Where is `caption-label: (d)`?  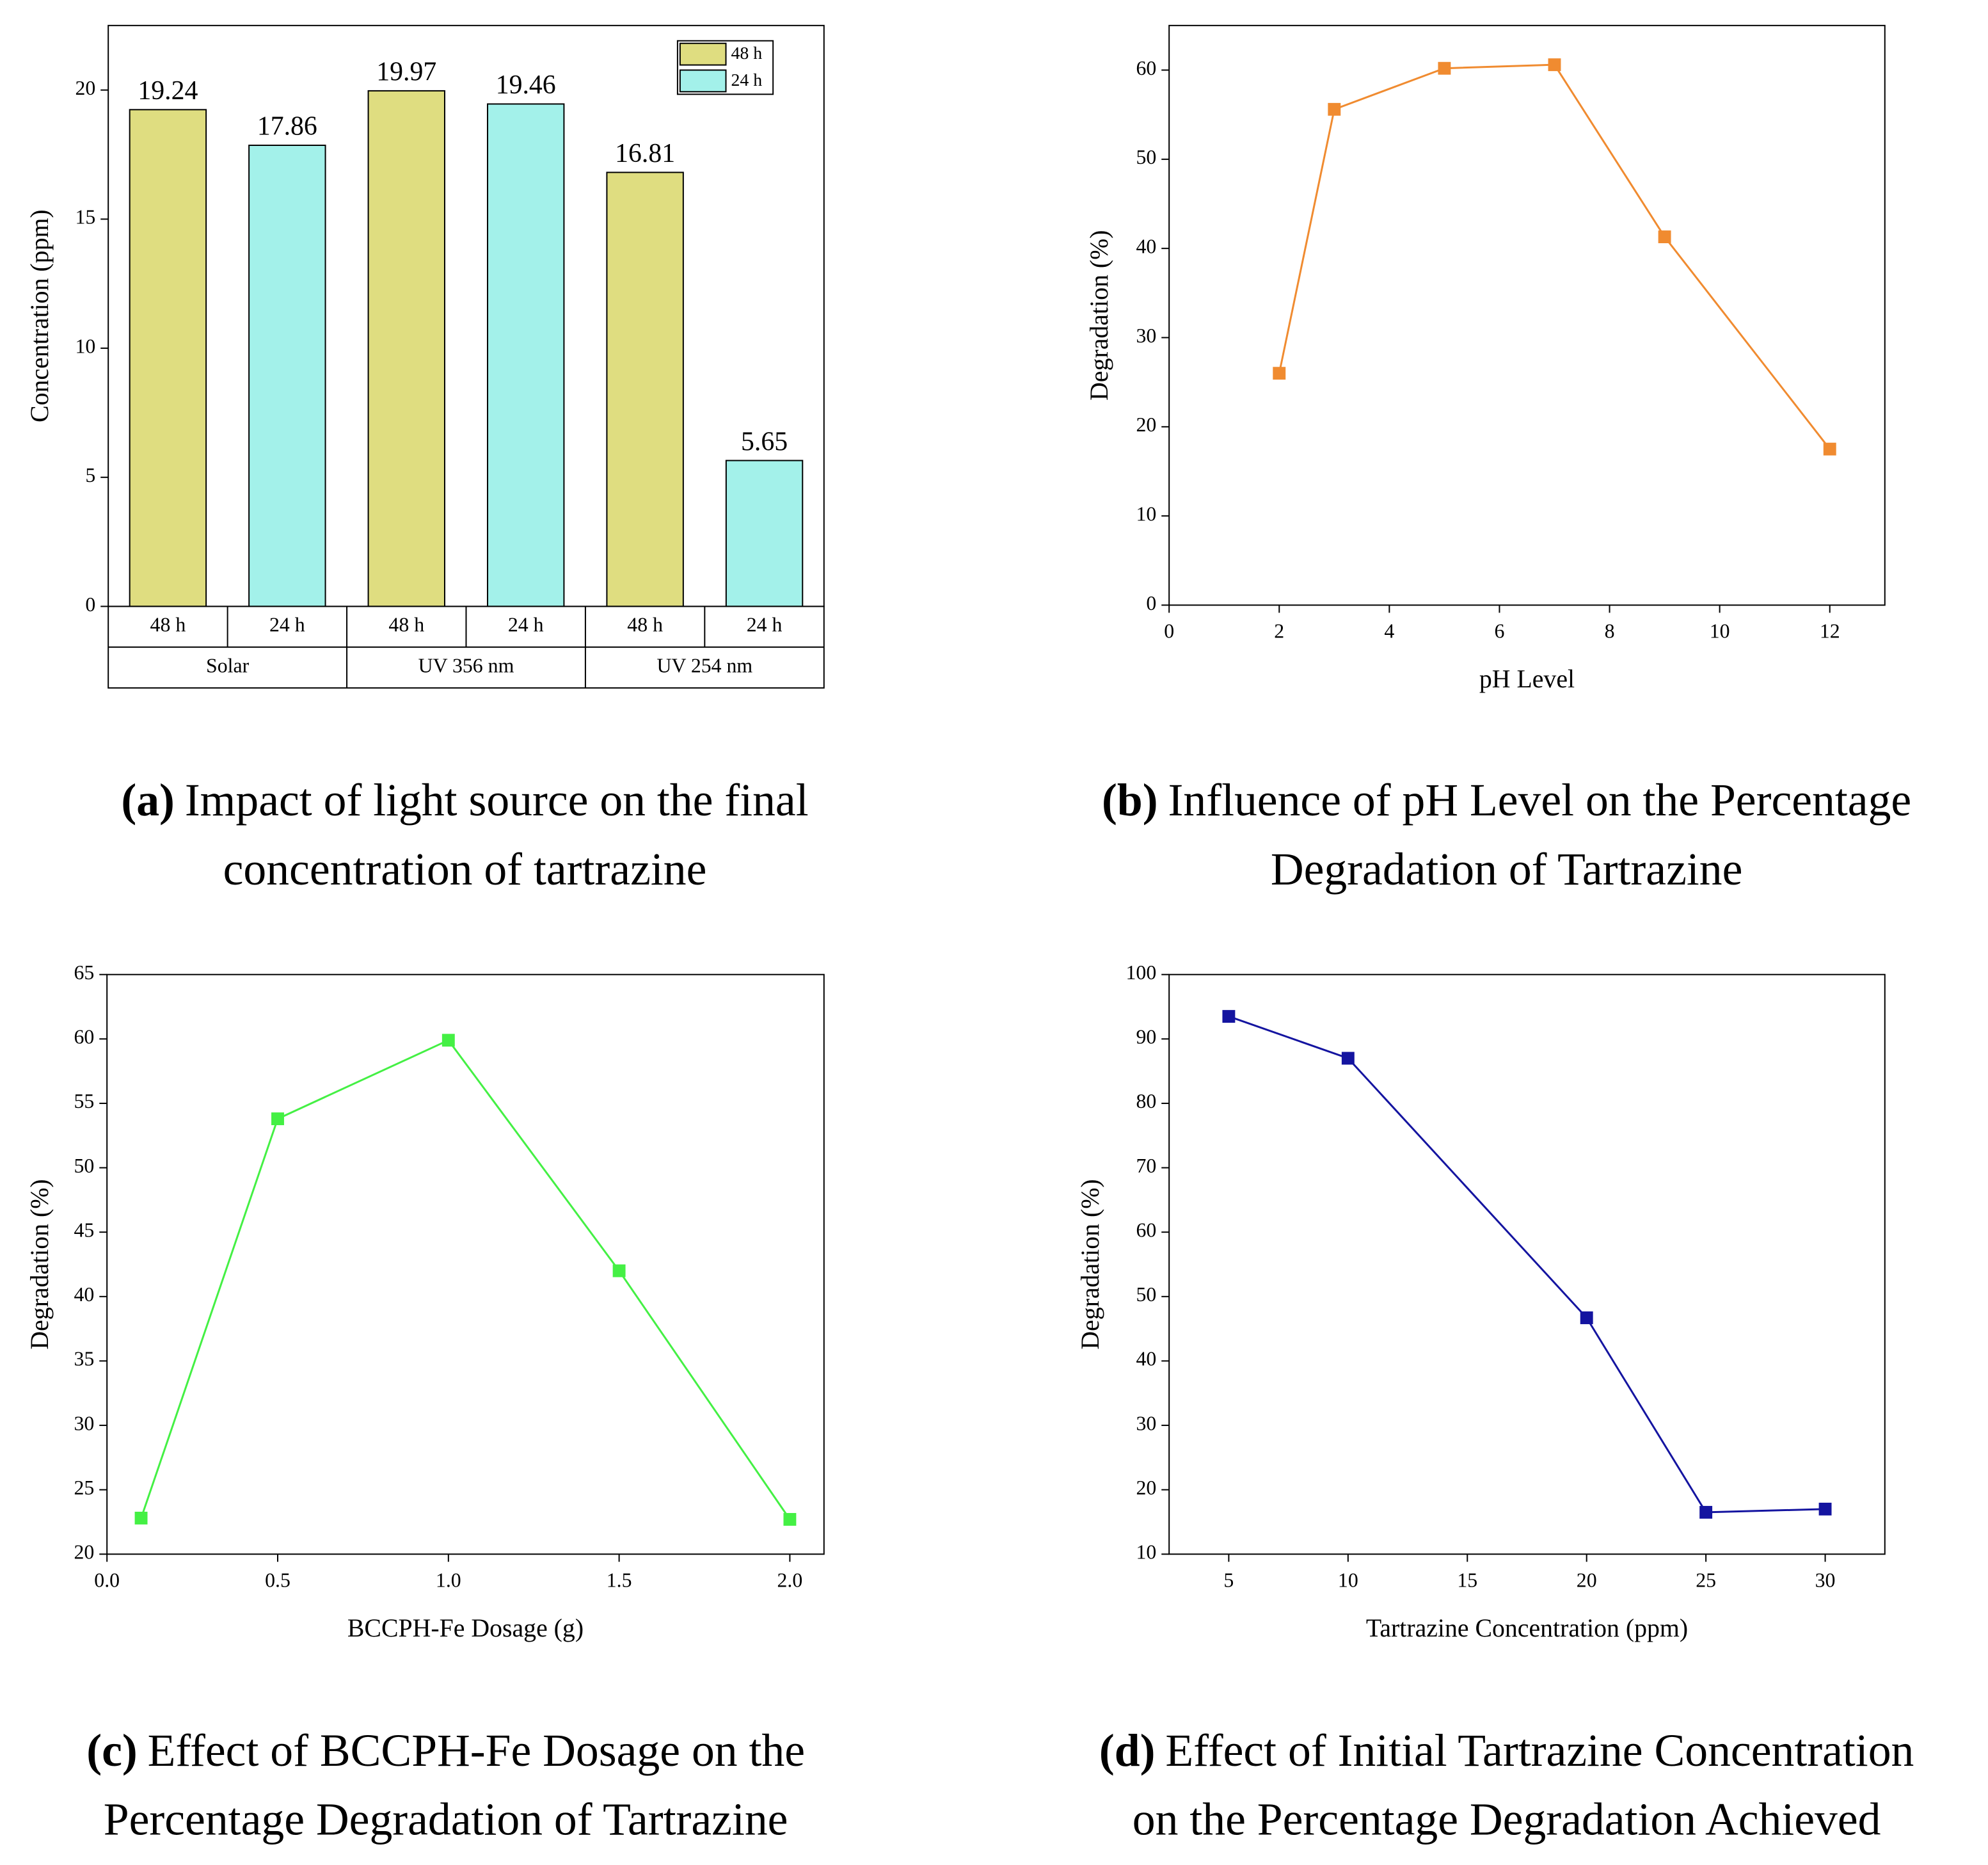 caption-label: (d) is located at coordinates (1127, 1751).